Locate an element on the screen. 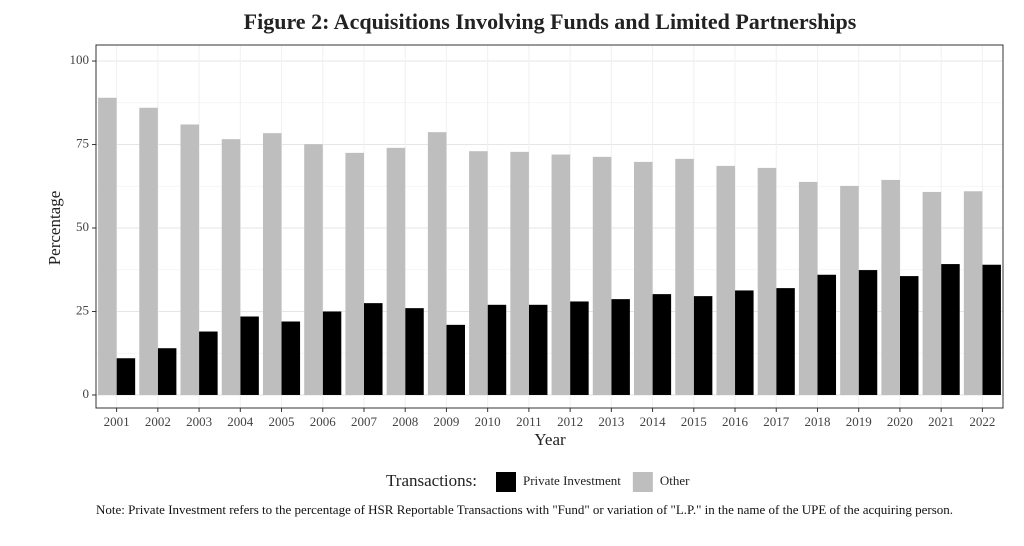  x-tick-label: 2013 is located at coordinates (611, 421).